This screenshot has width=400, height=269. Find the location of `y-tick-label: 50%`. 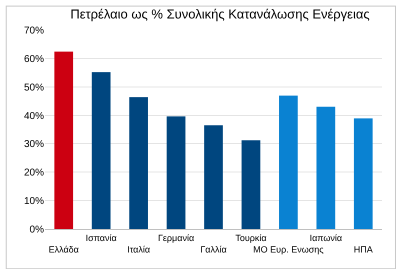

y-tick-label: 50% is located at coordinates (34, 88).